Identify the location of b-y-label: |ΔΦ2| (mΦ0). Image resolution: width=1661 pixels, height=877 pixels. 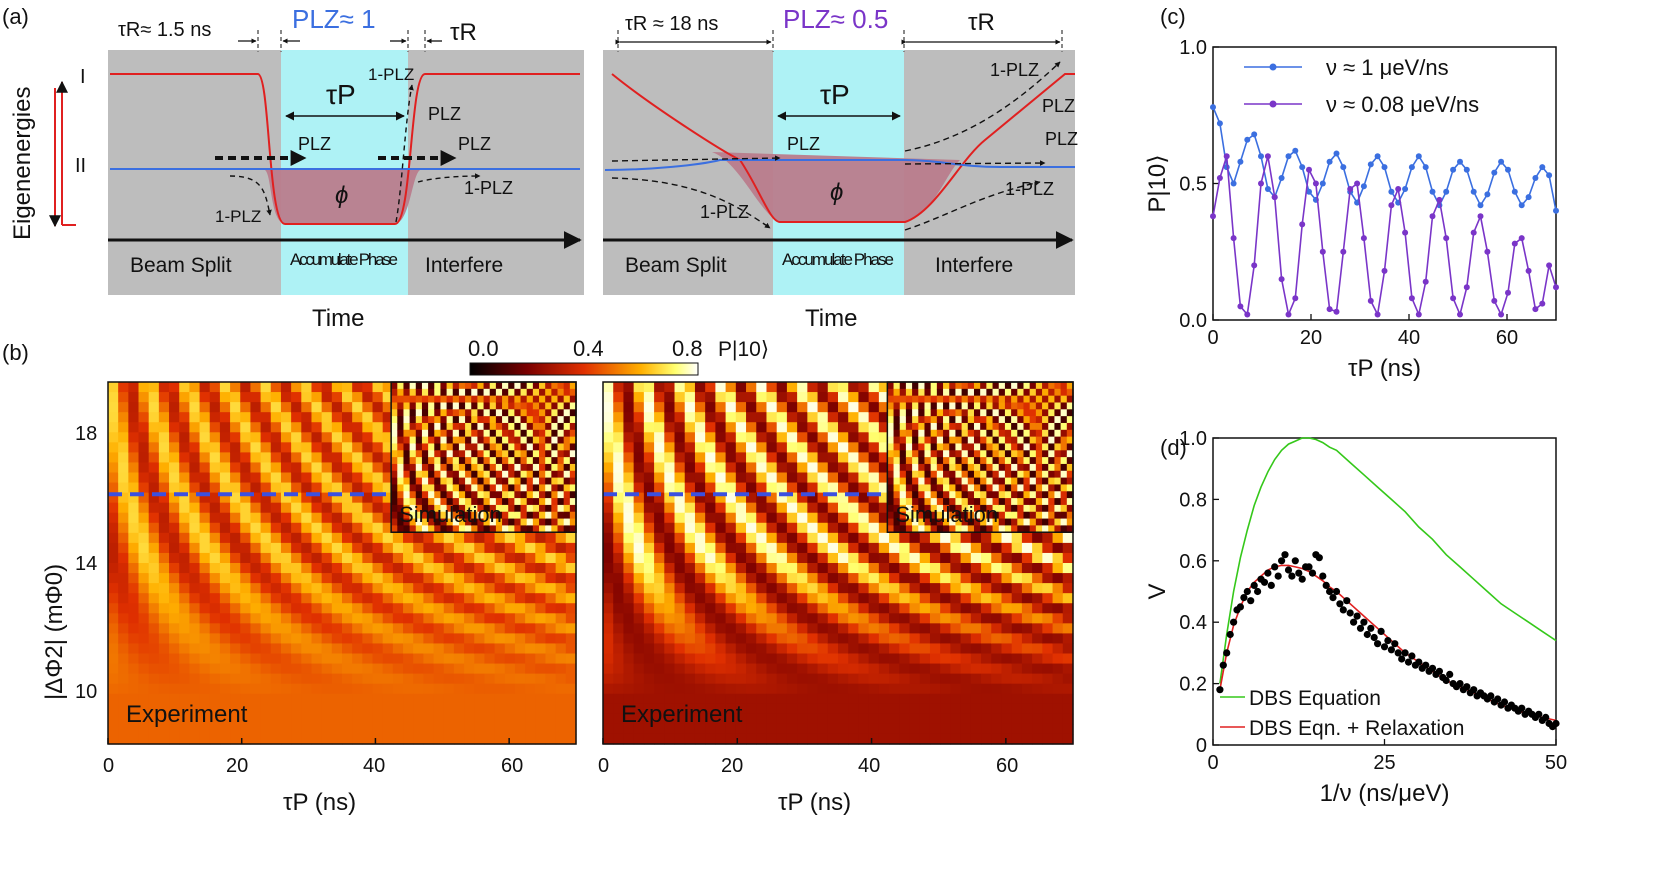
(54, 632).